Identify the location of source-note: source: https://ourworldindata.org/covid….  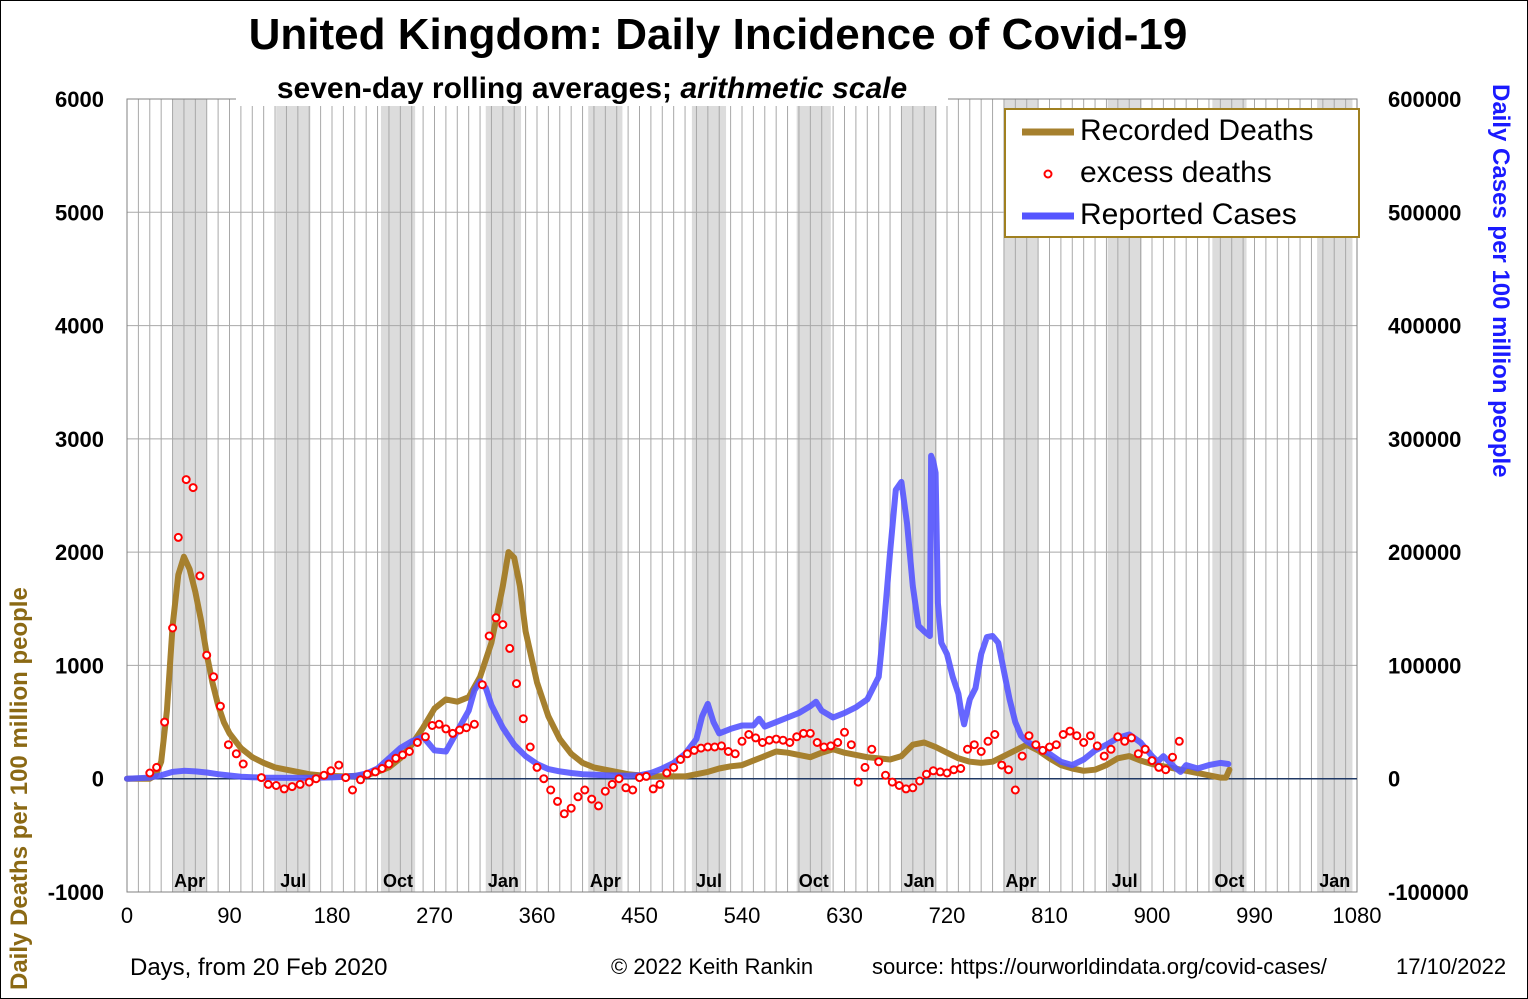
(1099, 966).